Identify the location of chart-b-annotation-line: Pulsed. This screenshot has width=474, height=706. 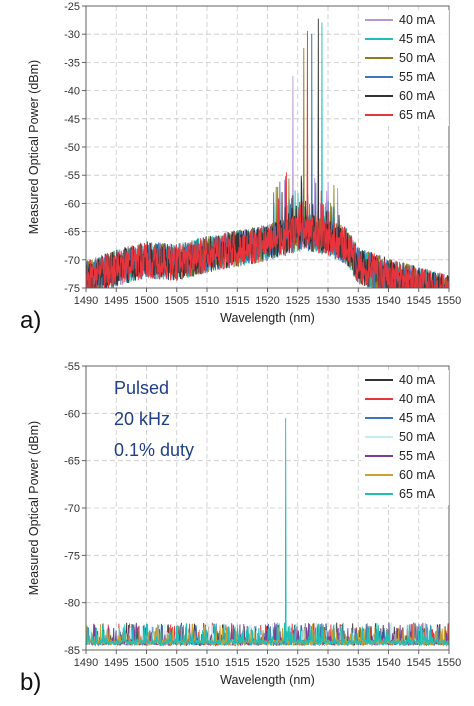
(141, 388).